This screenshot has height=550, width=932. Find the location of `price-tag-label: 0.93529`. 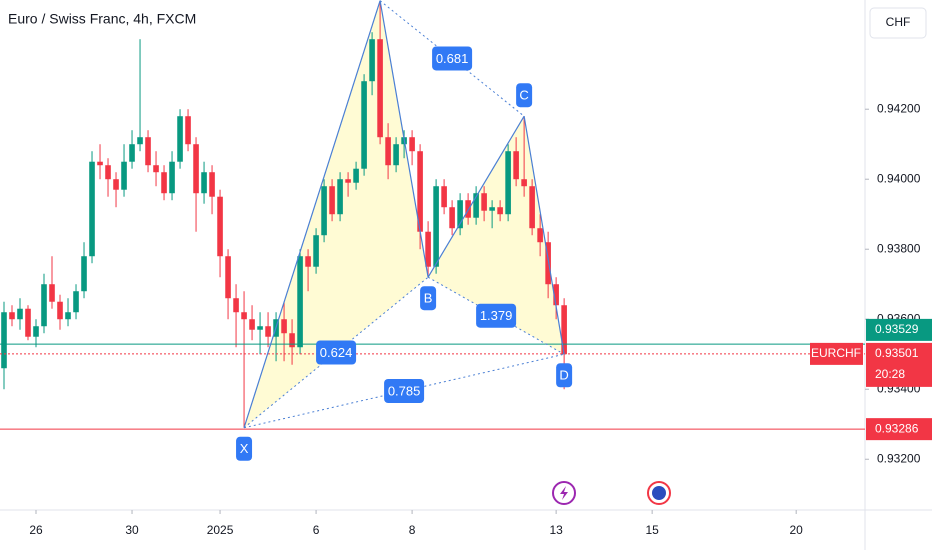

price-tag-label: 0.93529 is located at coordinates (897, 329).